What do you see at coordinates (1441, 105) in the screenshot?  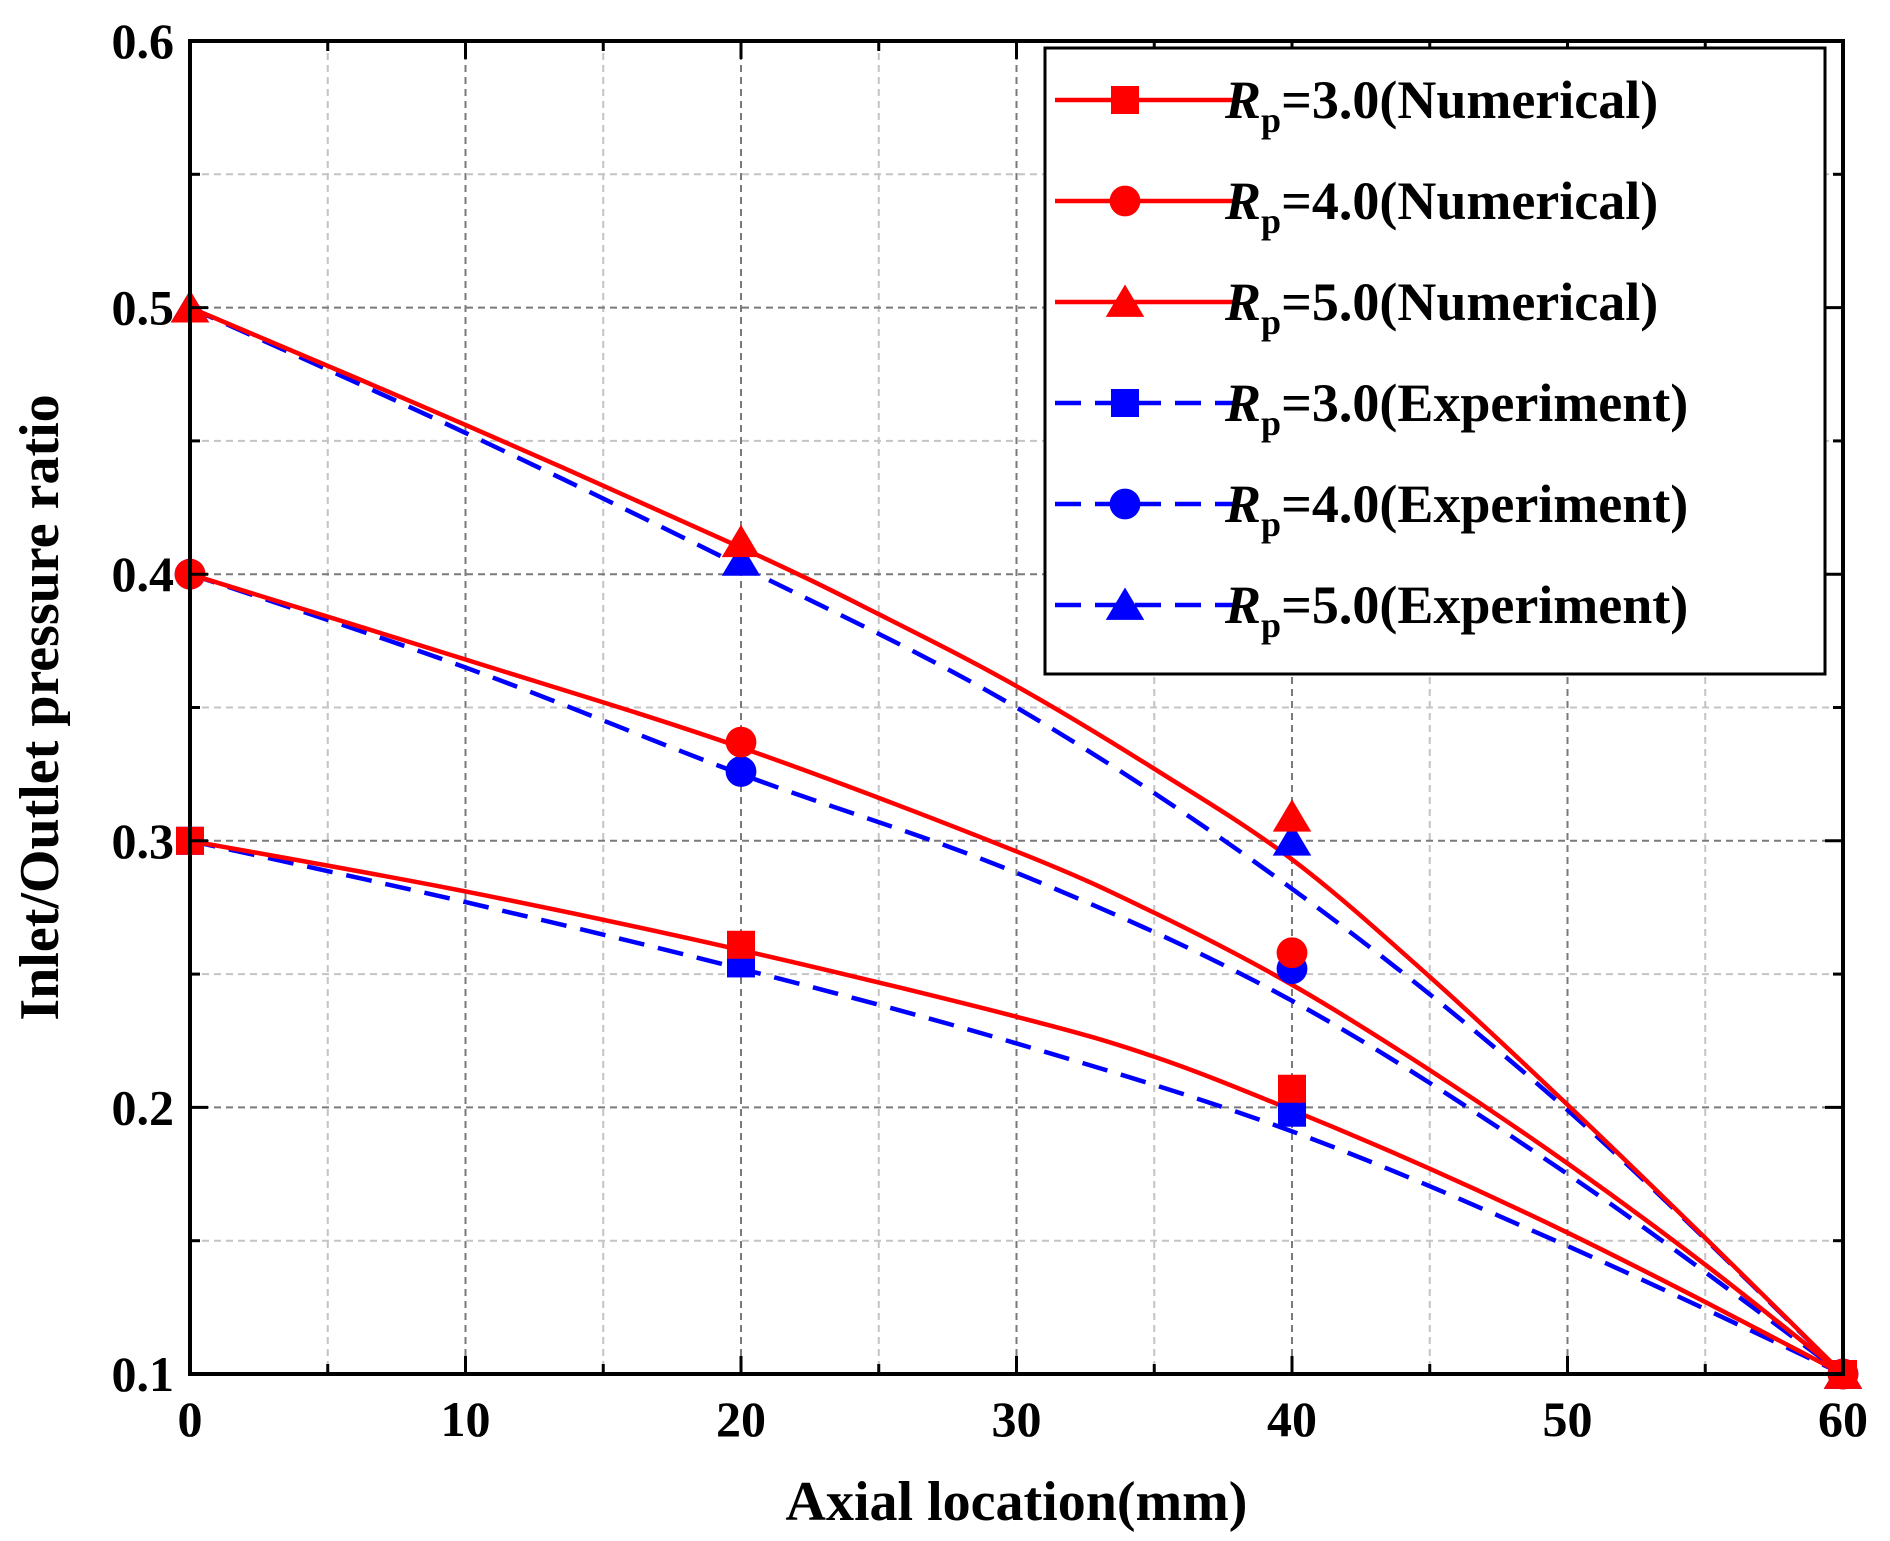 I see `legend-label: Rp=3.0(Numerical)` at bounding box center [1441, 105].